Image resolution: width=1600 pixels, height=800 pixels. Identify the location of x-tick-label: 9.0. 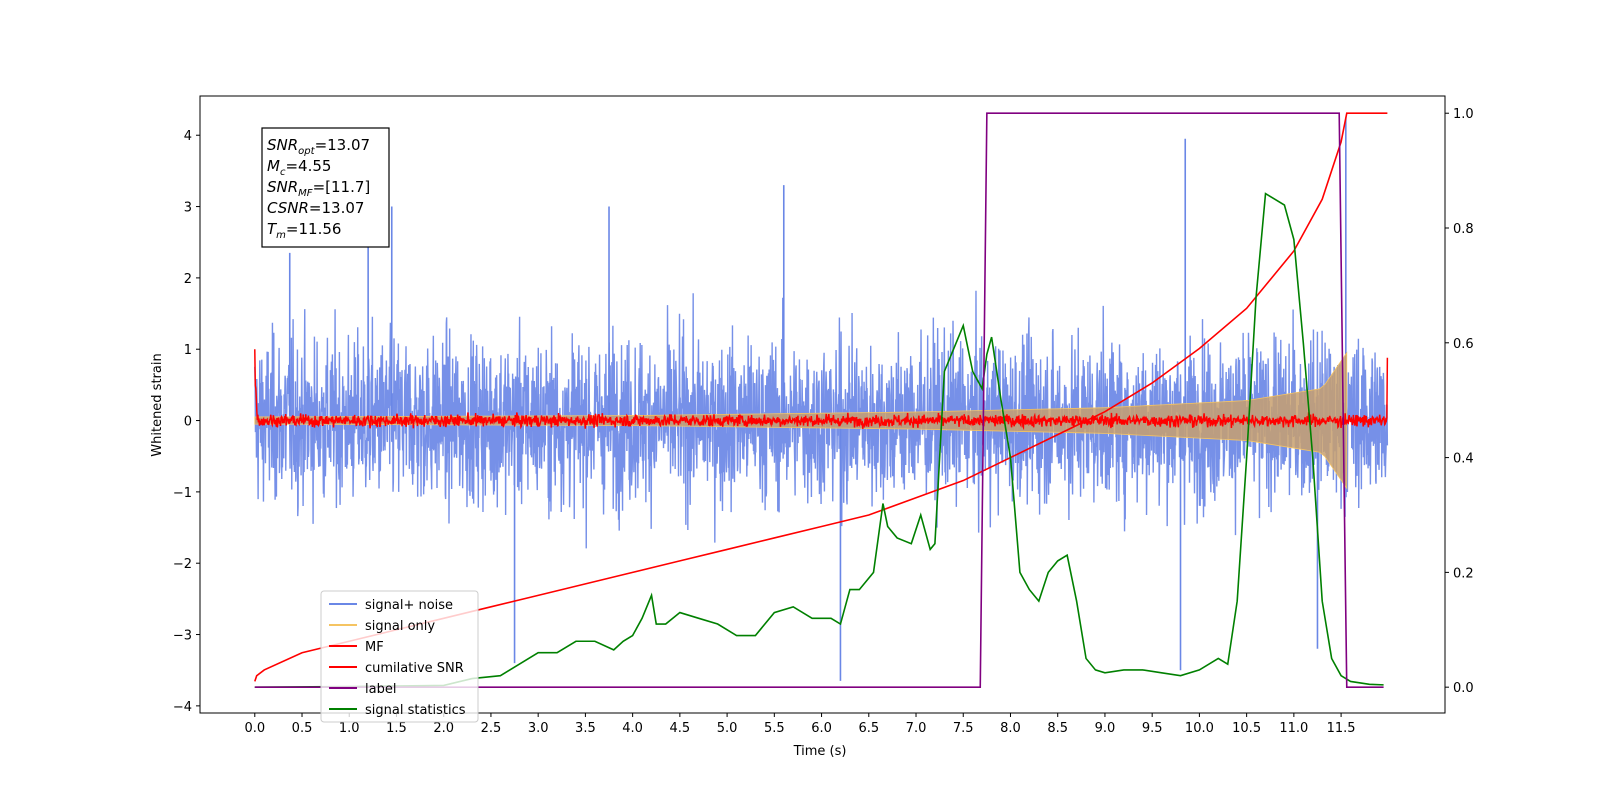
(1105, 728).